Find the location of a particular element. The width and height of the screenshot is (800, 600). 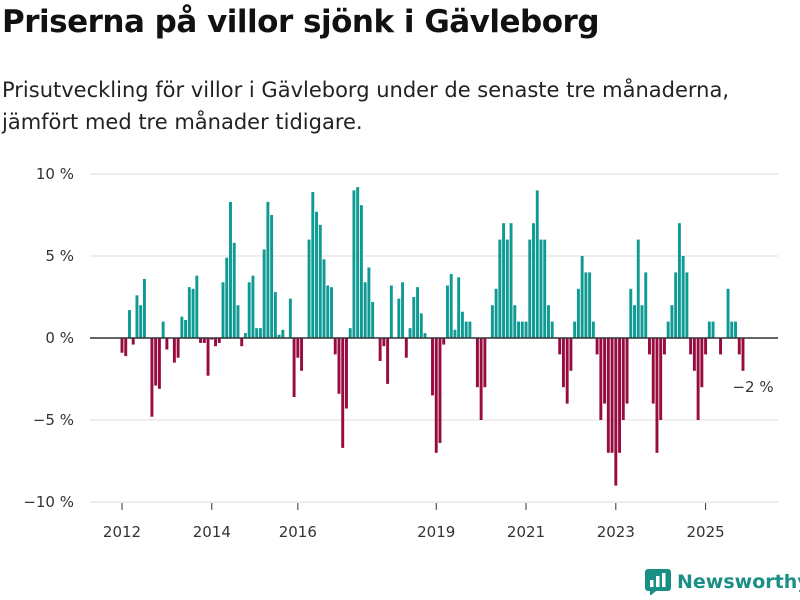

x-tick-label: 2019 is located at coordinates (436, 532).